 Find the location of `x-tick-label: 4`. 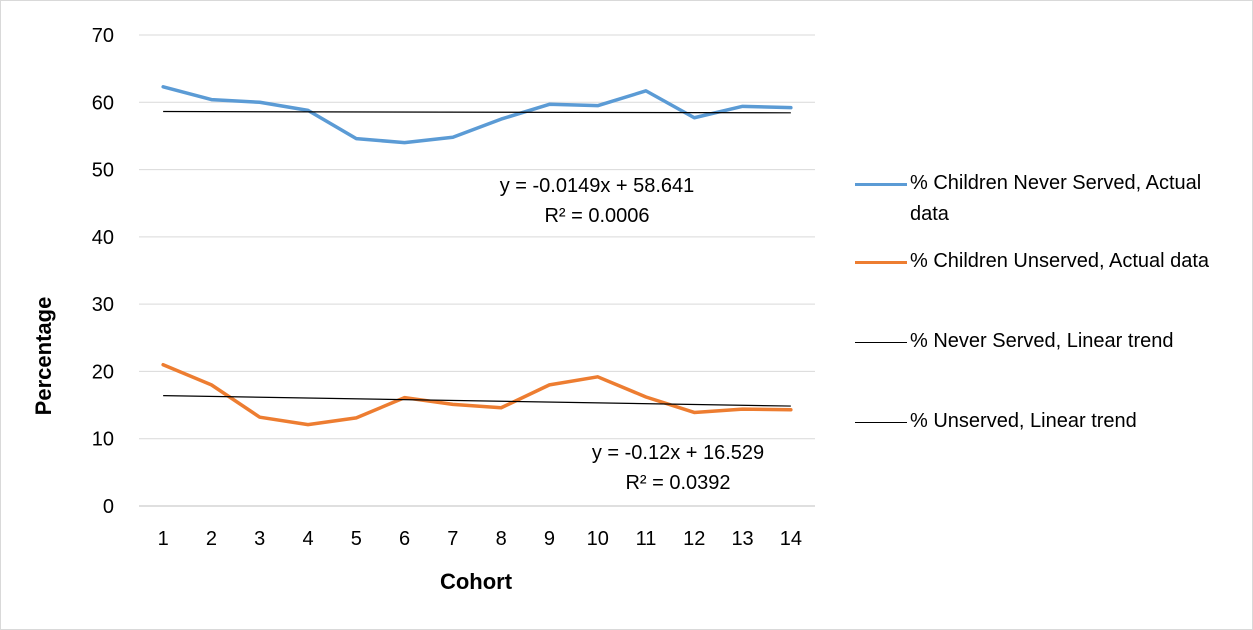

x-tick-label: 4 is located at coordinates (307, 539).